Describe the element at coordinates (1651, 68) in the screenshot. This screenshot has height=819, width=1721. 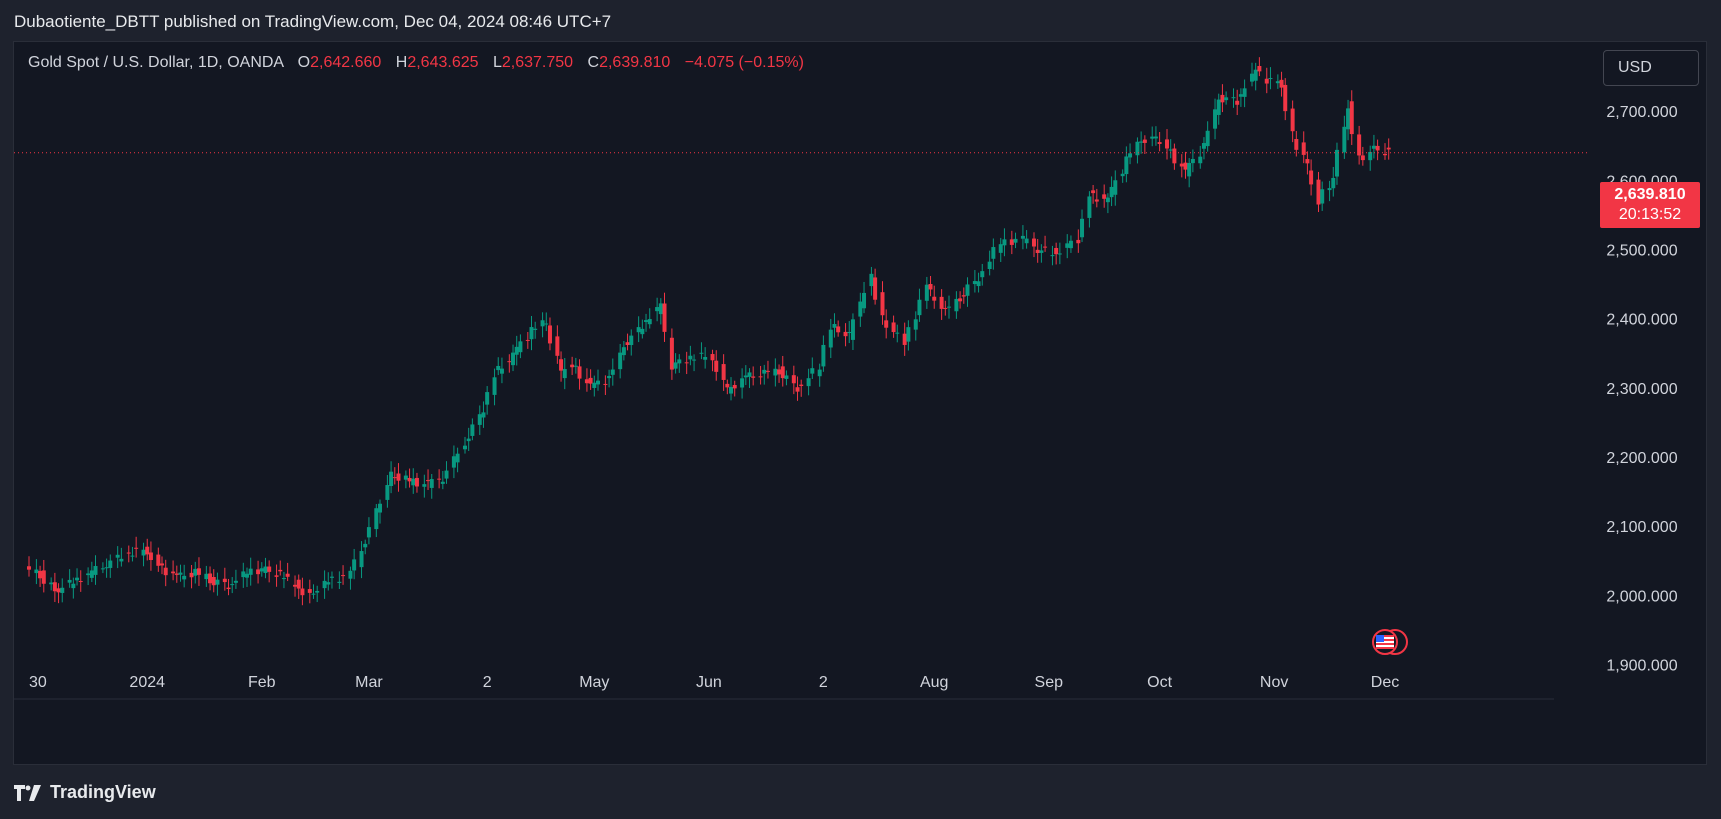
I see `currency-button: USD` at that location.